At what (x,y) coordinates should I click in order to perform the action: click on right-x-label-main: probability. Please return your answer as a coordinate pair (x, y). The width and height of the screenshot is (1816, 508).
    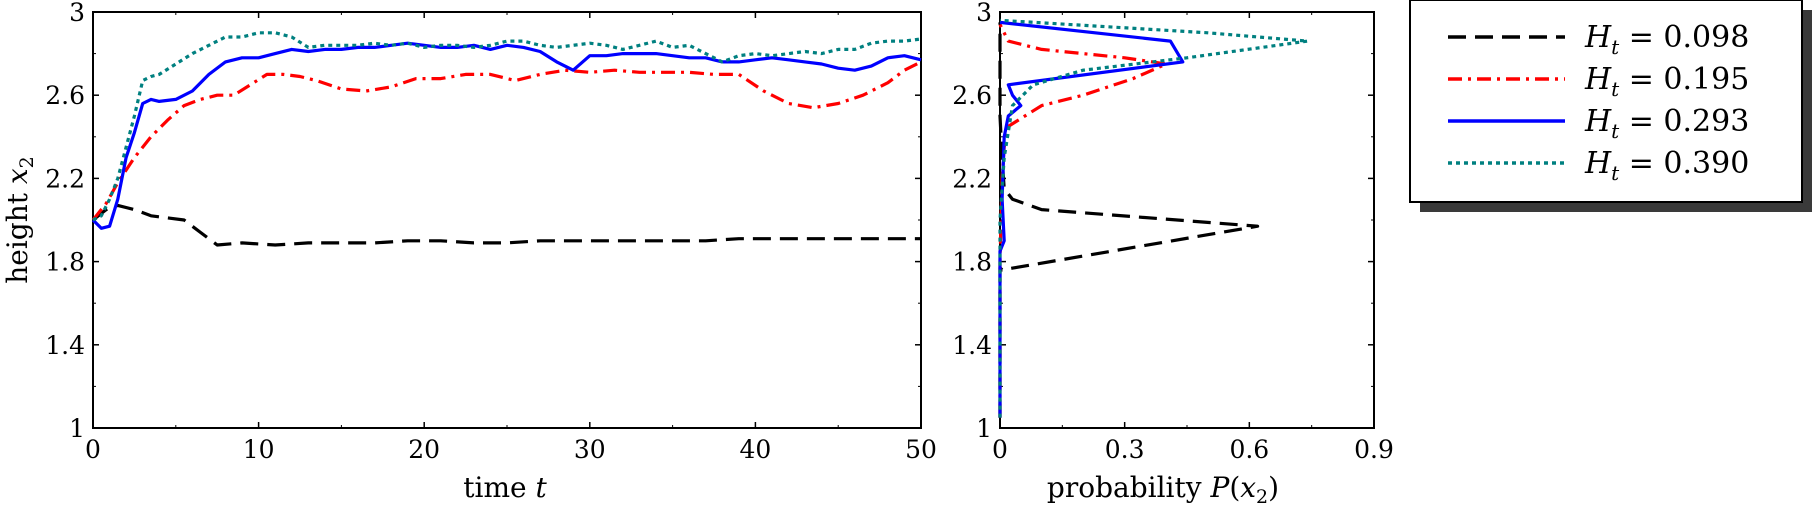
    Looking at the image, I should click on (1129, 487).